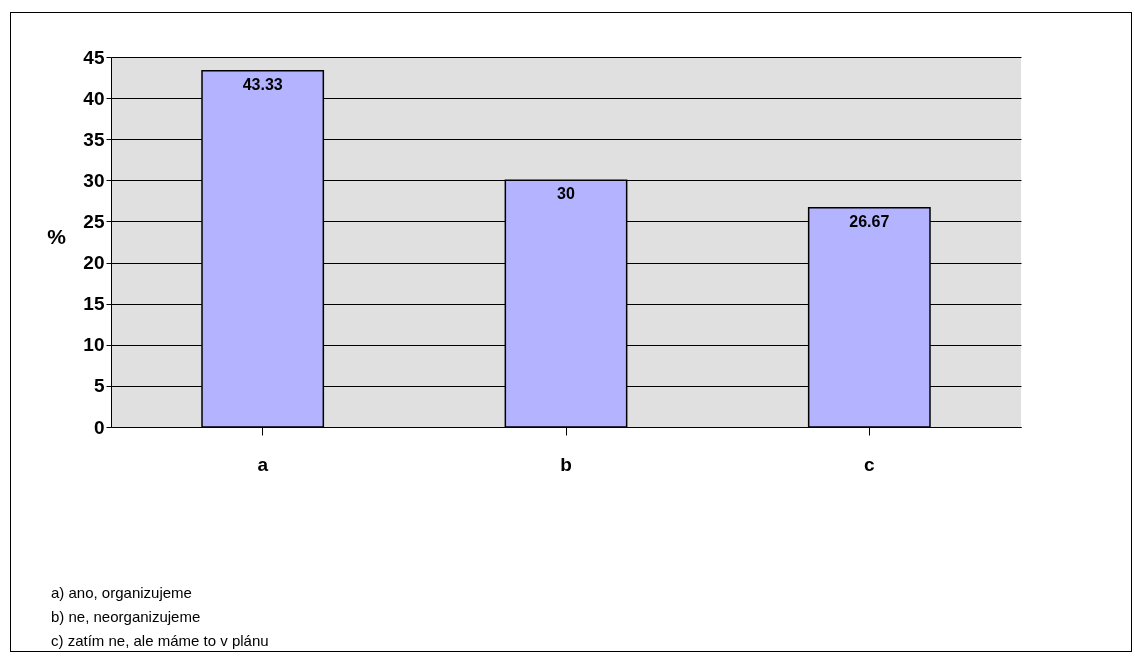  What do you see at coordinates (94, 57) in the screenshot?
I see `y-tick-label: 45` at bounding box center [94, 57].